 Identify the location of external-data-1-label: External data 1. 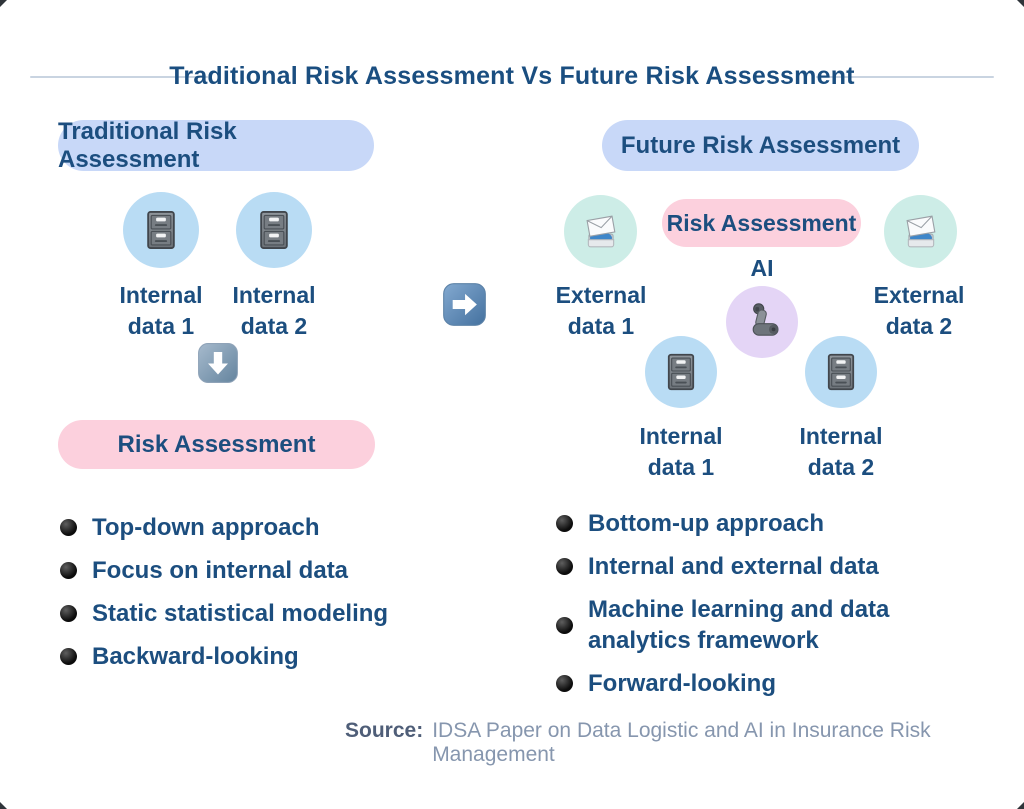
(601, 310).